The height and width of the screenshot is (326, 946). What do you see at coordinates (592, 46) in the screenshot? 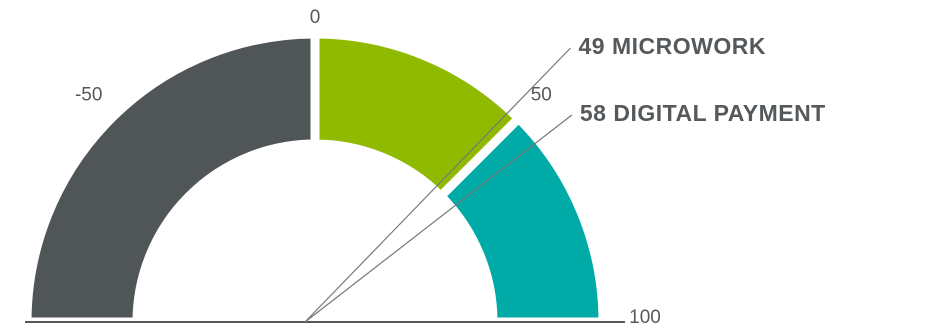
I see `marker-value: 49` at bounding box center [592, 46].